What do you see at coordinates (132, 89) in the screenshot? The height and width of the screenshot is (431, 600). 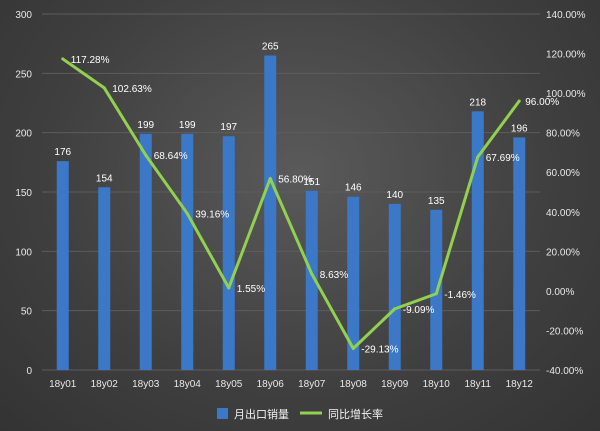 I see `line-value-label: 102.63%` at bounding box center [132, 89].